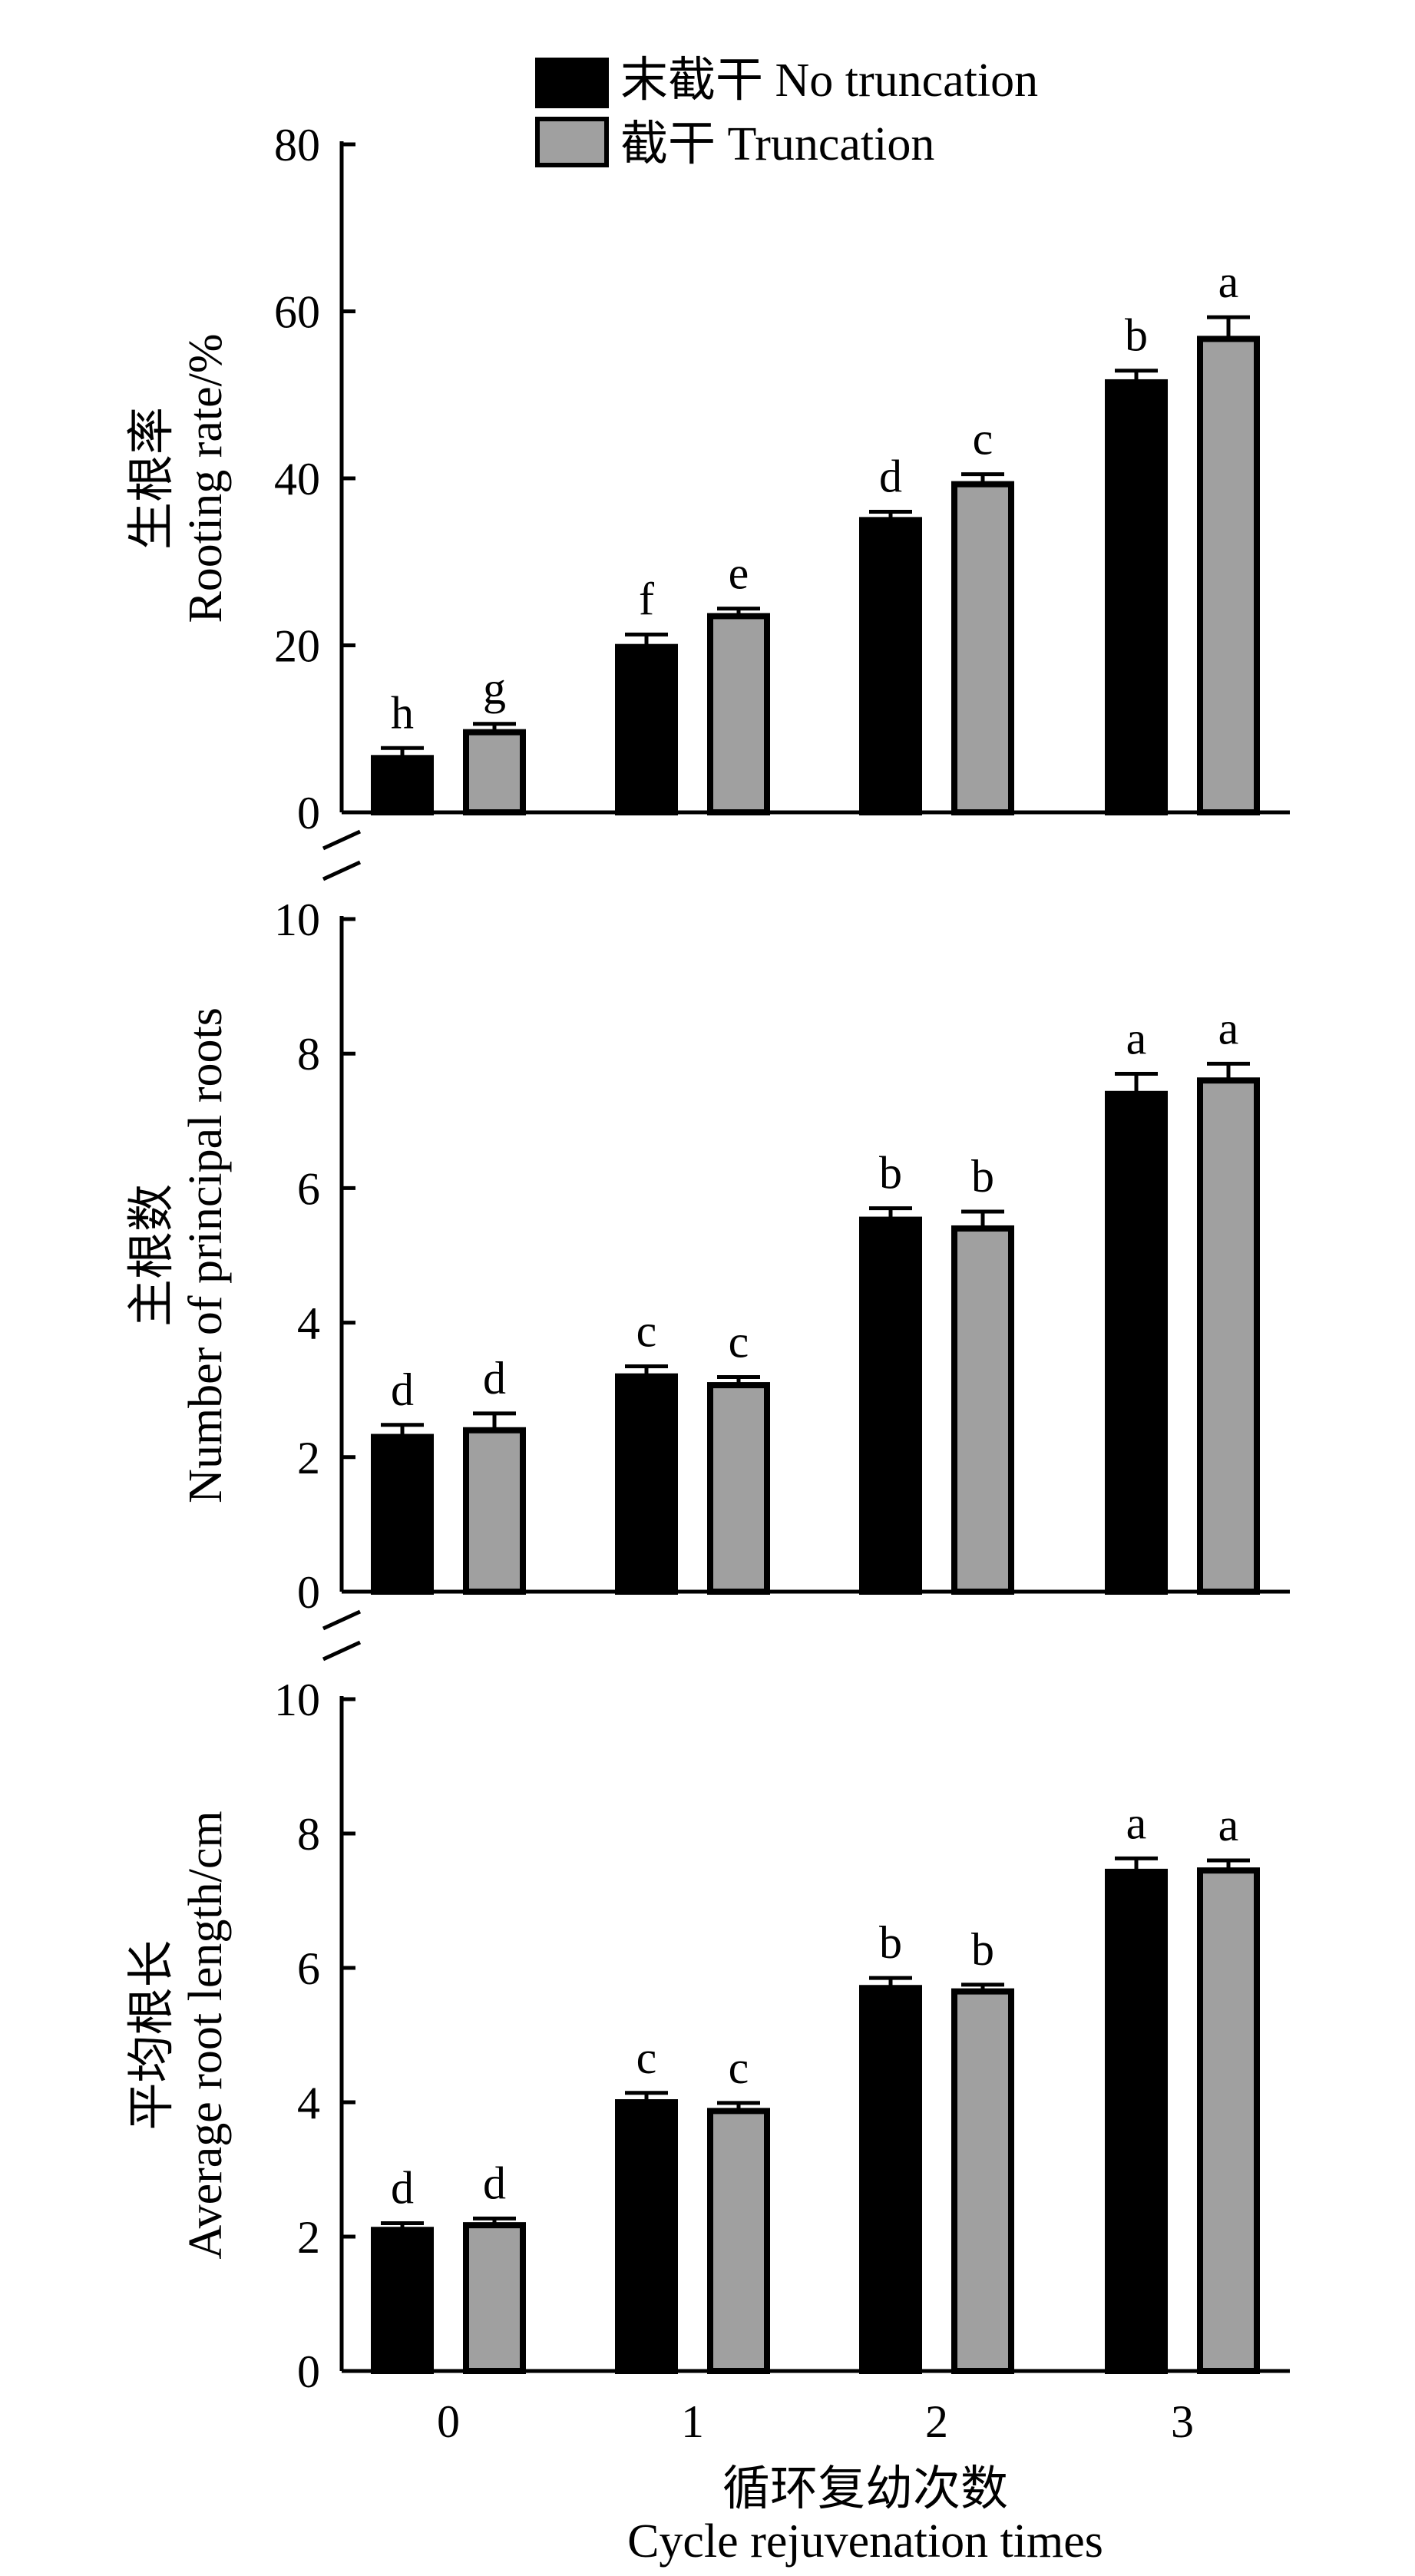 The image size is (1415, 2576). I want to click on y-tick-label-2-0: 0, so click(308, 2371).